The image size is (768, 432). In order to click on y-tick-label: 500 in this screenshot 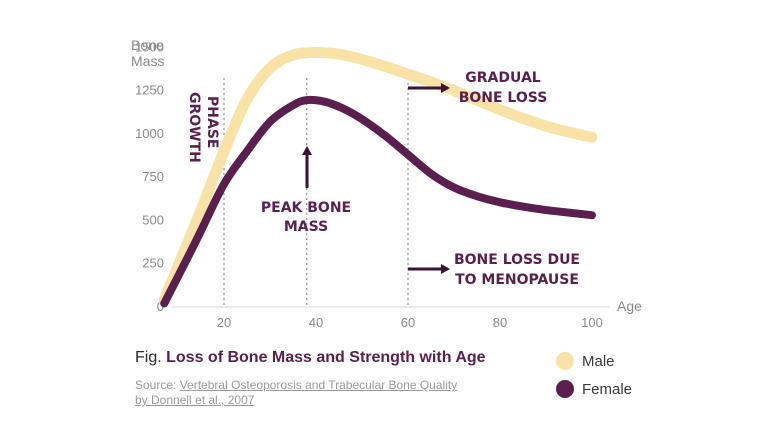, I will do `click(153, 219)`.